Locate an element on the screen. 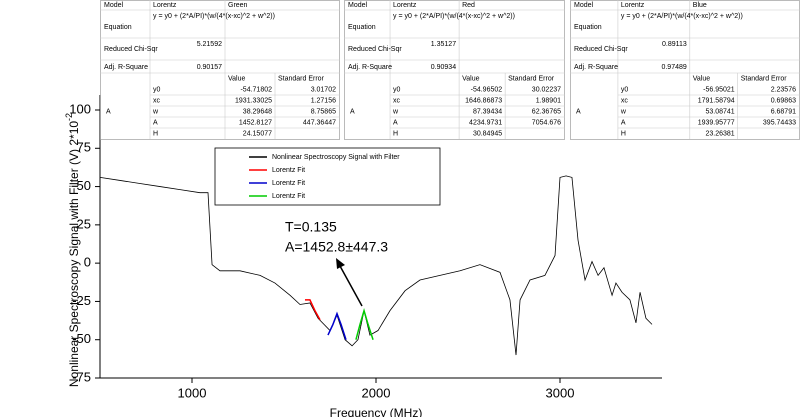 The height and width of the screenshot is (417, 800). y-tick-label: 50 is located at coordinates (84, 185).